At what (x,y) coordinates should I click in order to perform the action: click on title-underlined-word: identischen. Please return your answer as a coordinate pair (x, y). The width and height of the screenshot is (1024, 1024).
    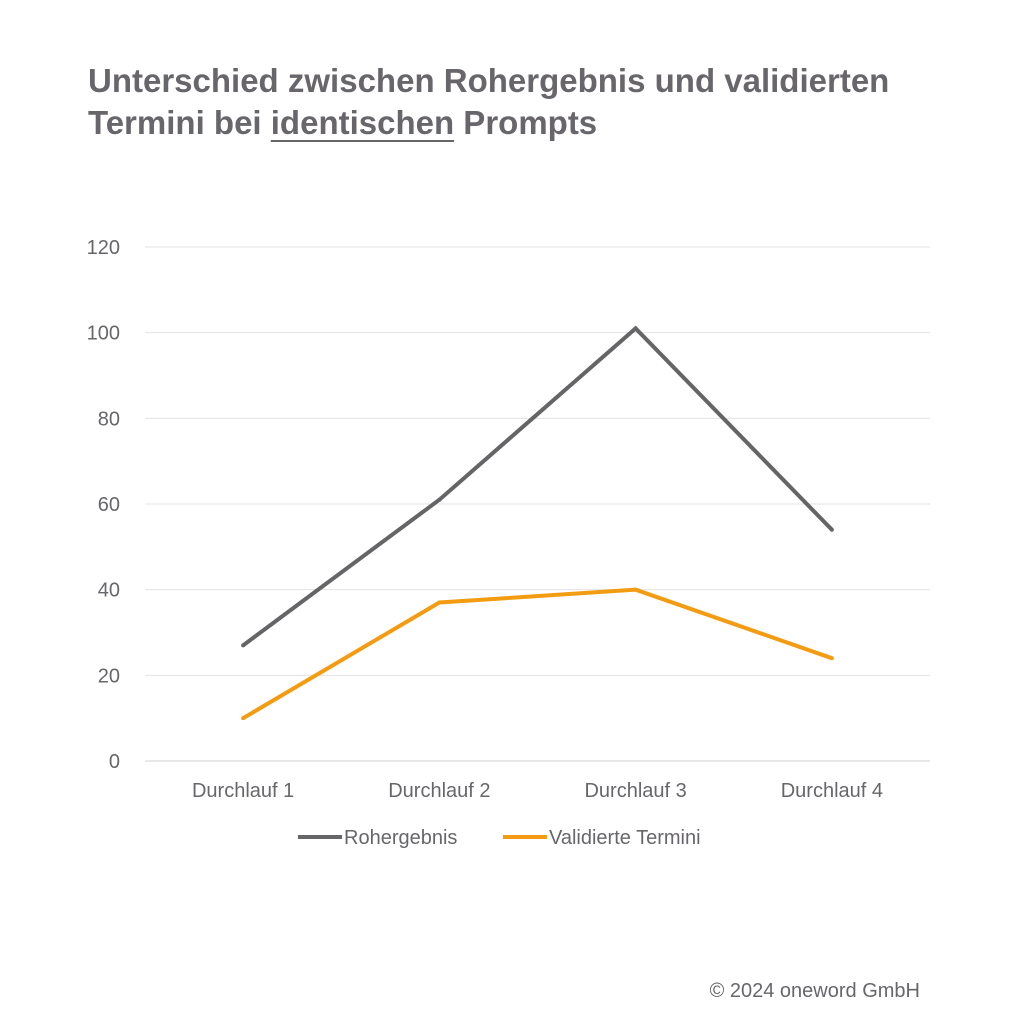
    Looking at the image, I should click on (362, 122).